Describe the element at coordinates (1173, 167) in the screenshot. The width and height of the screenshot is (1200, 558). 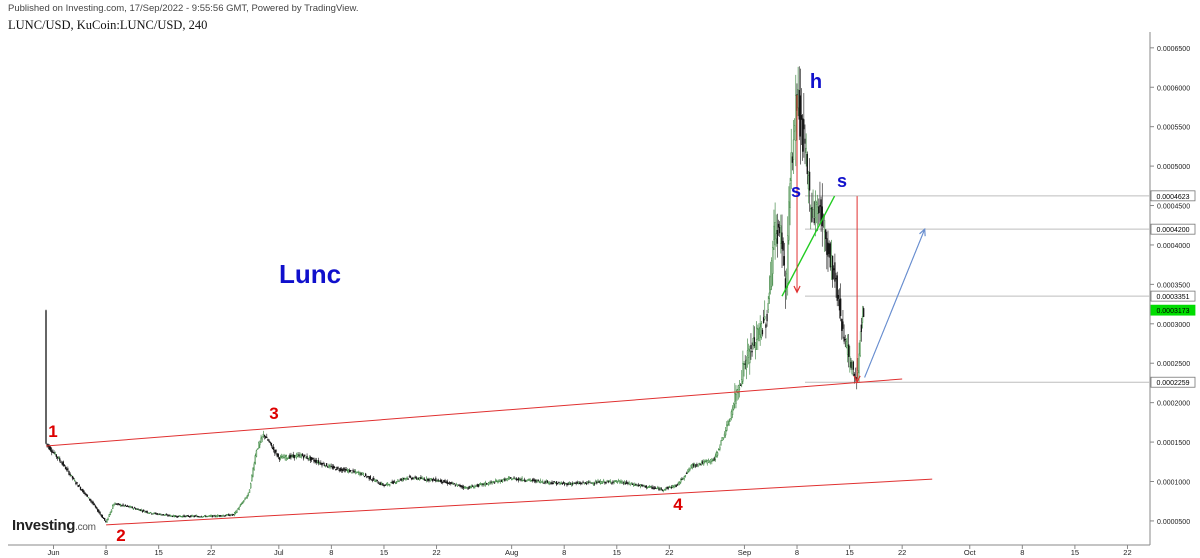
I see `y-tick-label: 0.0005000` at that location.